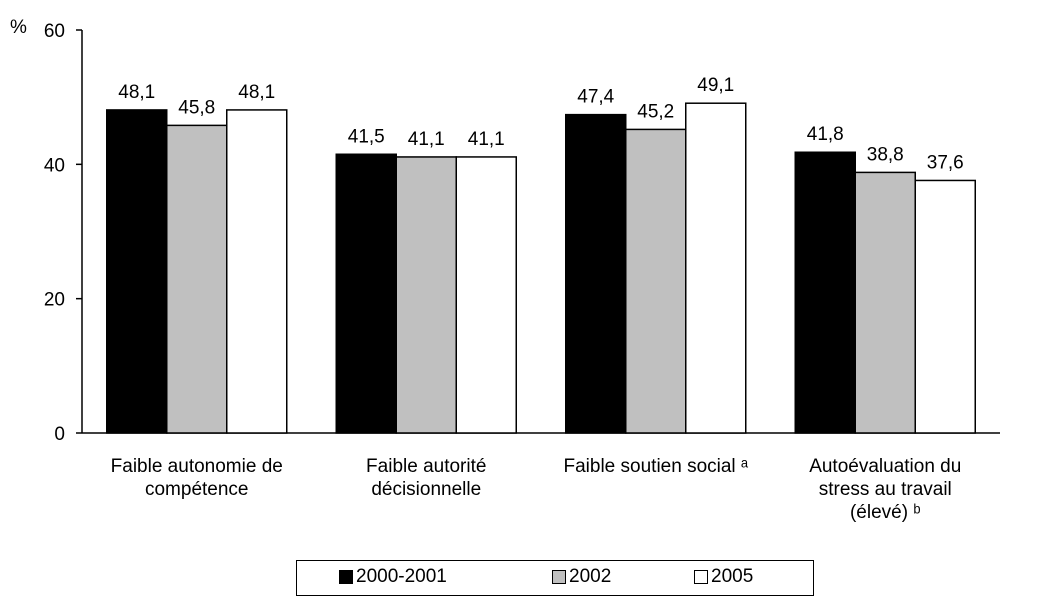 The width and height of the screenshot is (1037, 596). I want to click on category-label-line: stress au travail, so click(885, 489).